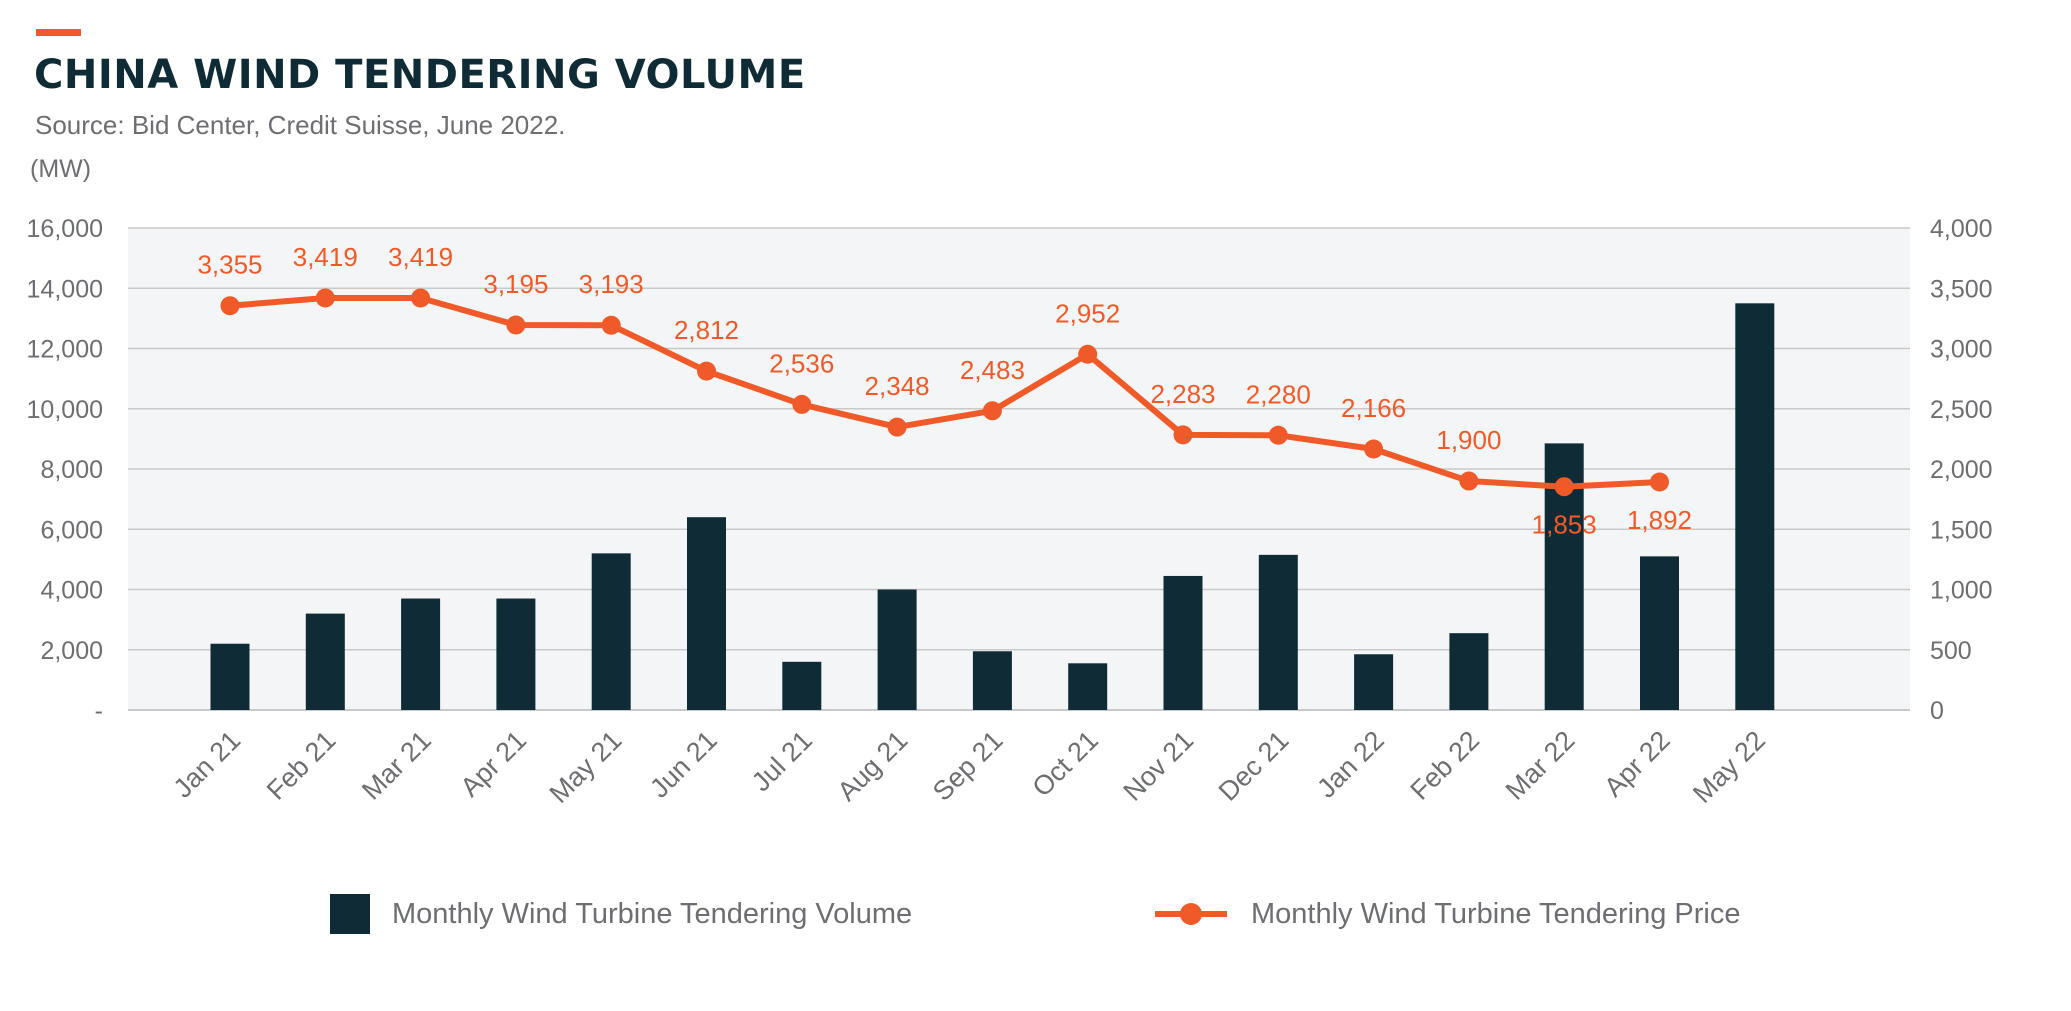 Image resolution: width=2071 pixels, height=1011 pixels. What do you see at coordinates (586, 767) in the screenshot?
I see `x-axis-label: May 21` at bounding box center [586, 767].